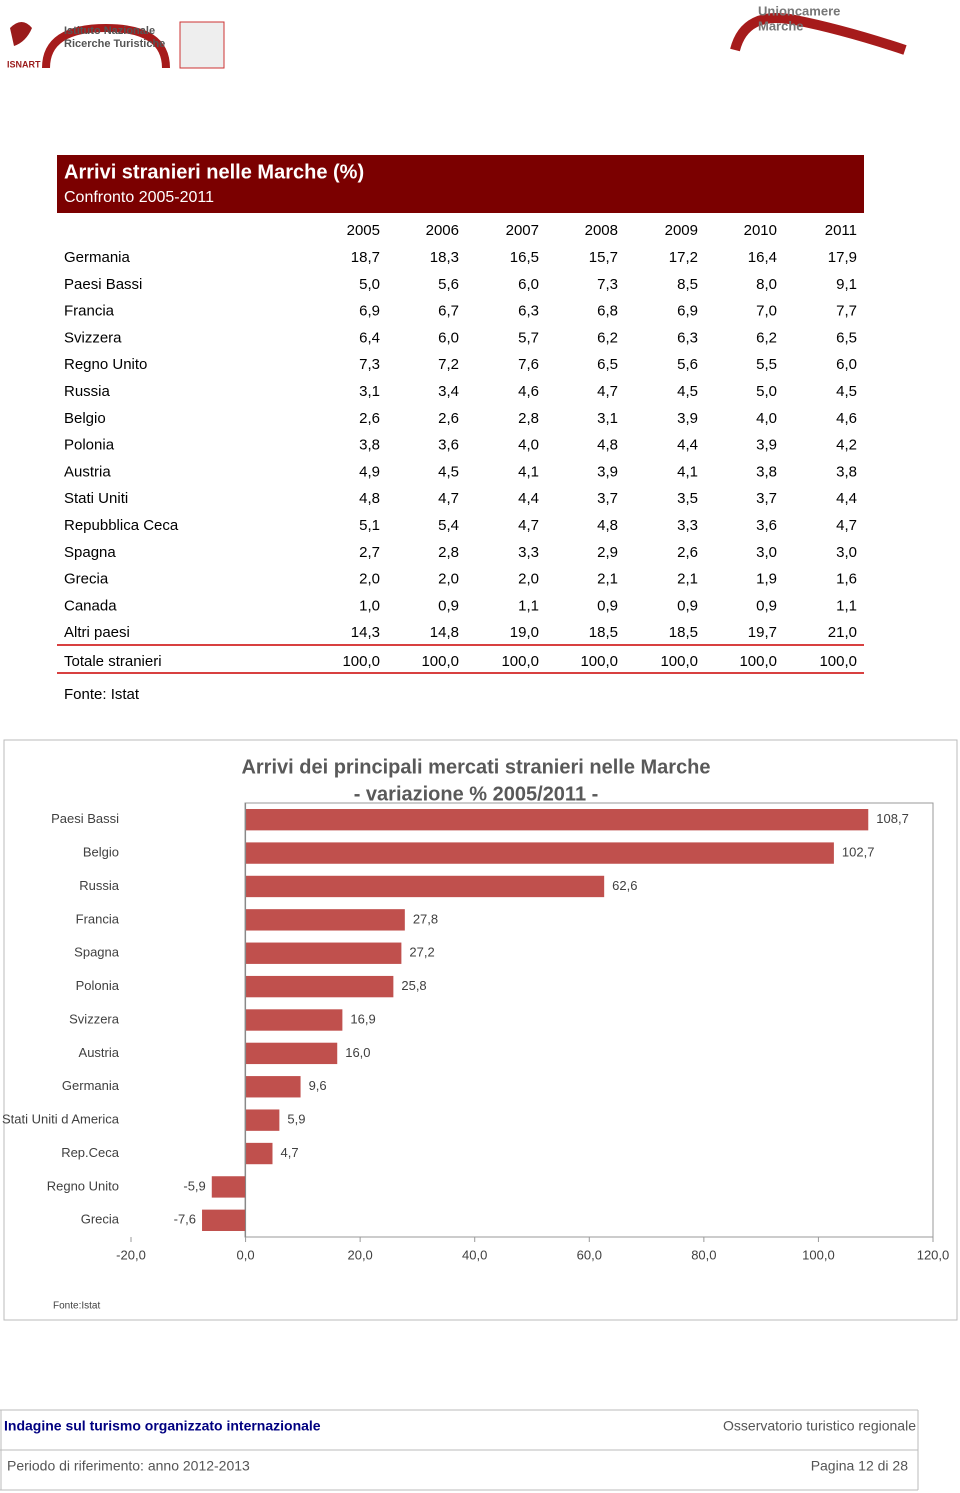 The height and width of the screenshot is (1493, 960). I want to click on row-label: Austria, so click(87, 471).